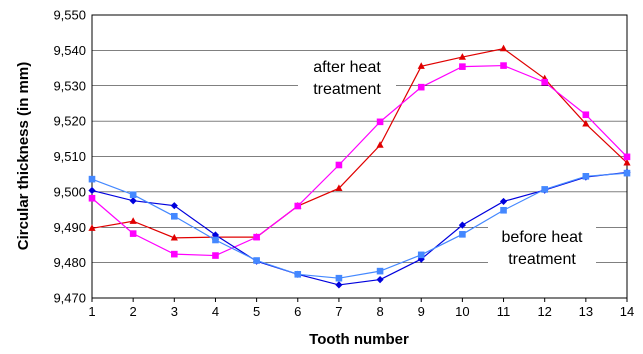 The image size is (643, 354). What do you see at coordinates (421, 311) in the screenshot?
I see `x-tick-label: 9` at bounding box center [421, 311].